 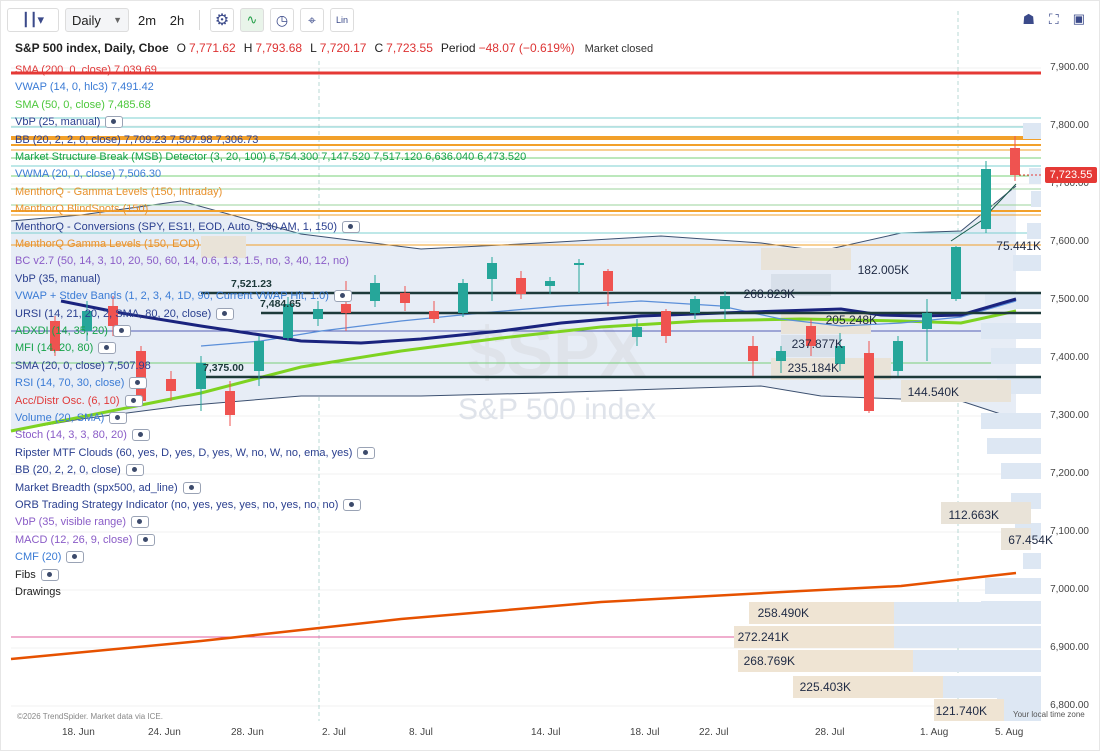 What do you see at coordinates (69, 122) in the screenshot?
I see `indicator-row: VbP (25, manual)` at bounding box center [69, 122].